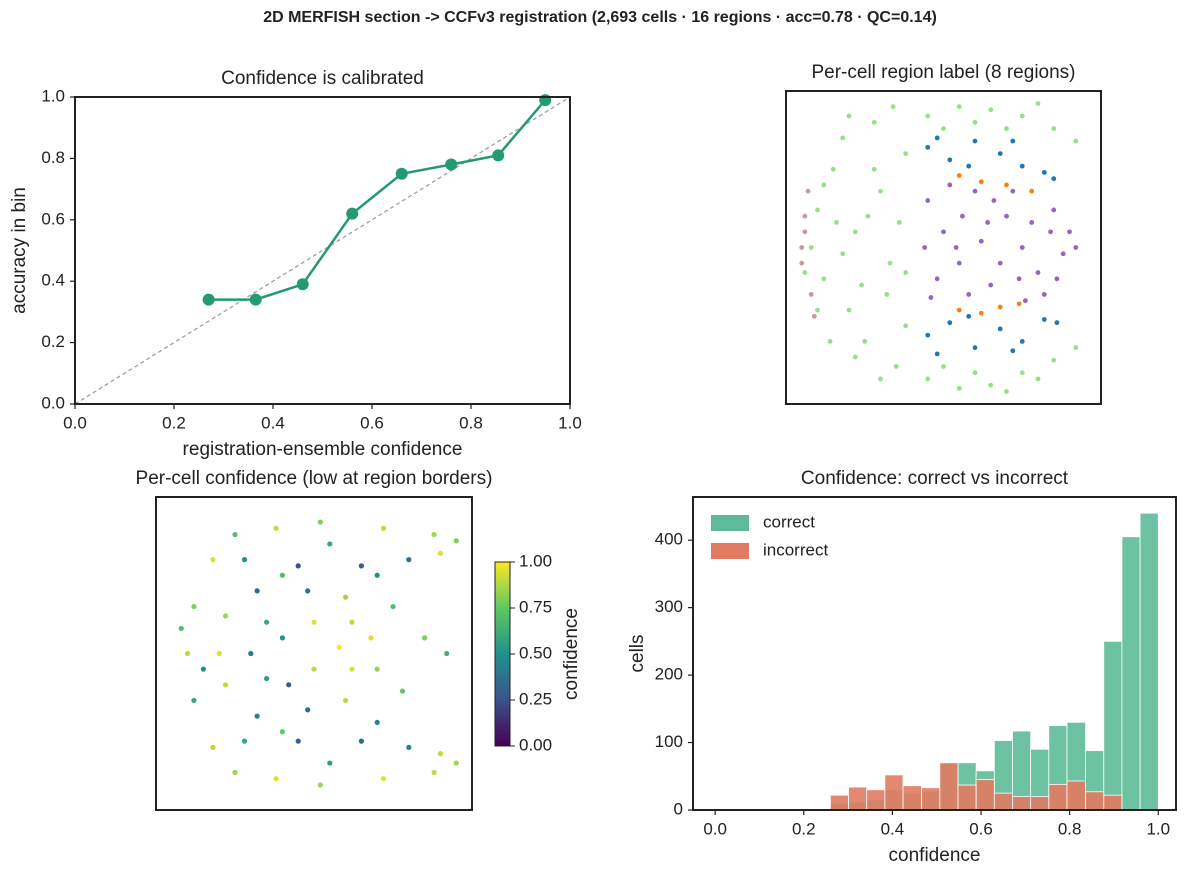 This screenshot has height=875, width=1200. What do you see at coordinates (535, 698) in the screenshot?
I see `colorbar-tick-label: 0.25` at bounding box center [535, 698].